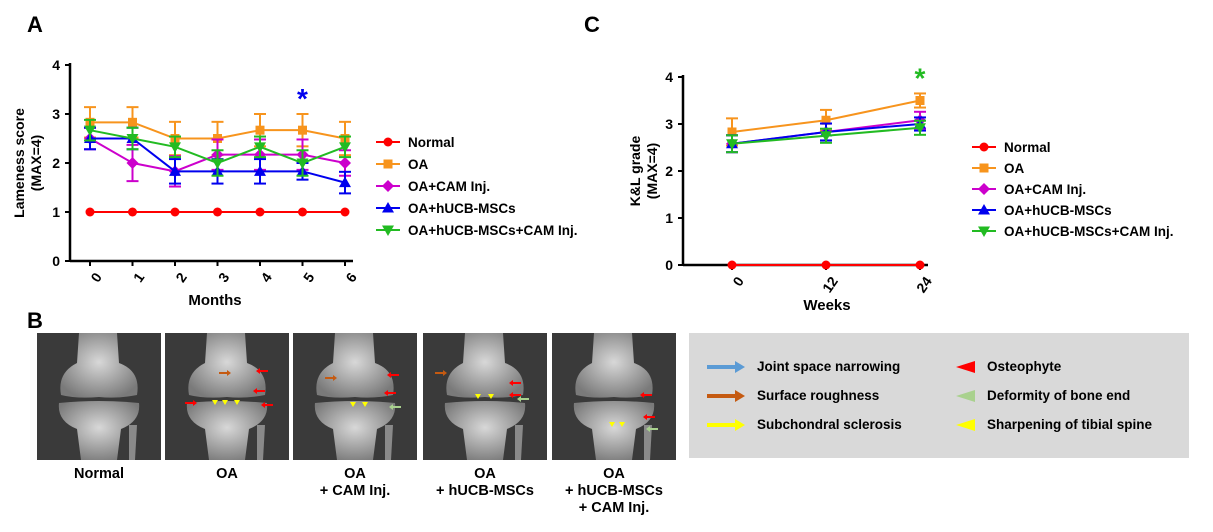  Describe the element at coordinates (1024, 366) in the screenshot. I see `key-label: Osteophyte` at that location.